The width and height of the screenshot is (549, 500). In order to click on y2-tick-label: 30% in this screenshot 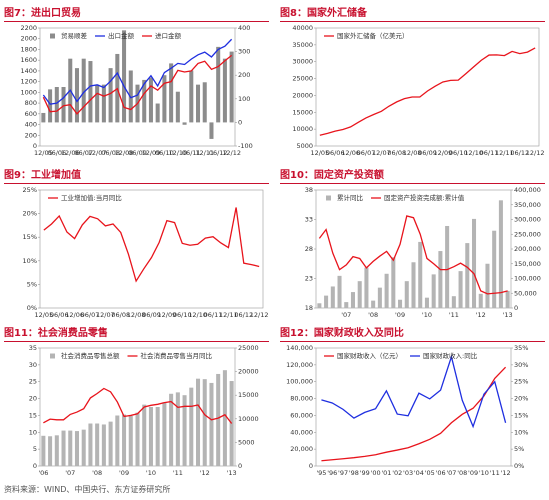, I will do `click(521, 365)`.